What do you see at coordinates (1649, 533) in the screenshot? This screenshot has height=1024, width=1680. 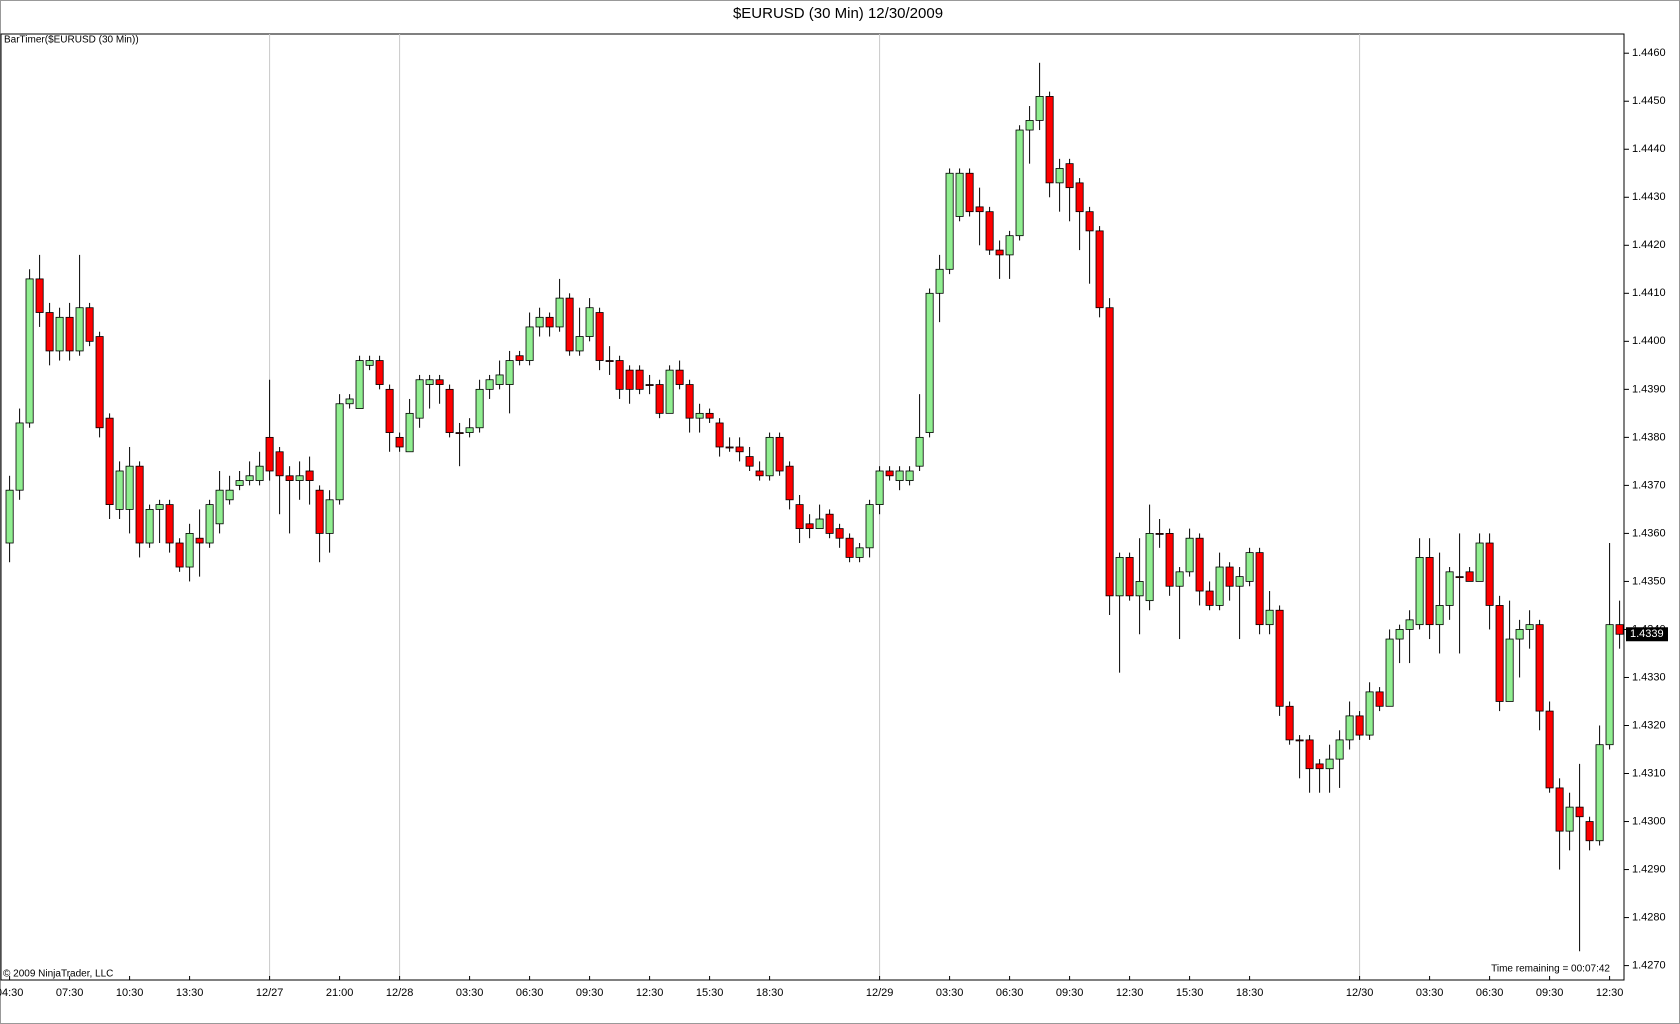 I see `y-tick-label: 1.4360` at bounding box center [1649, 533].